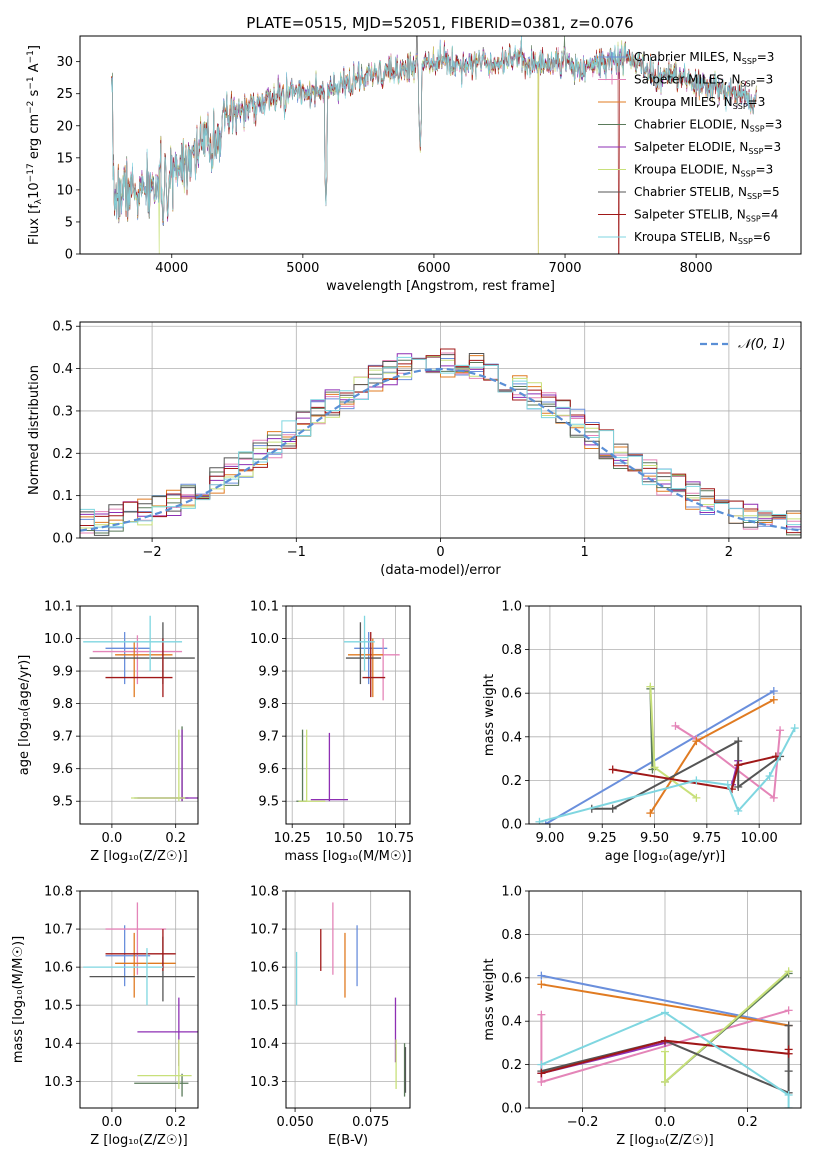  I want to click on y-axis-label: age [log₁₀(age/yr)], so click(24, 715).